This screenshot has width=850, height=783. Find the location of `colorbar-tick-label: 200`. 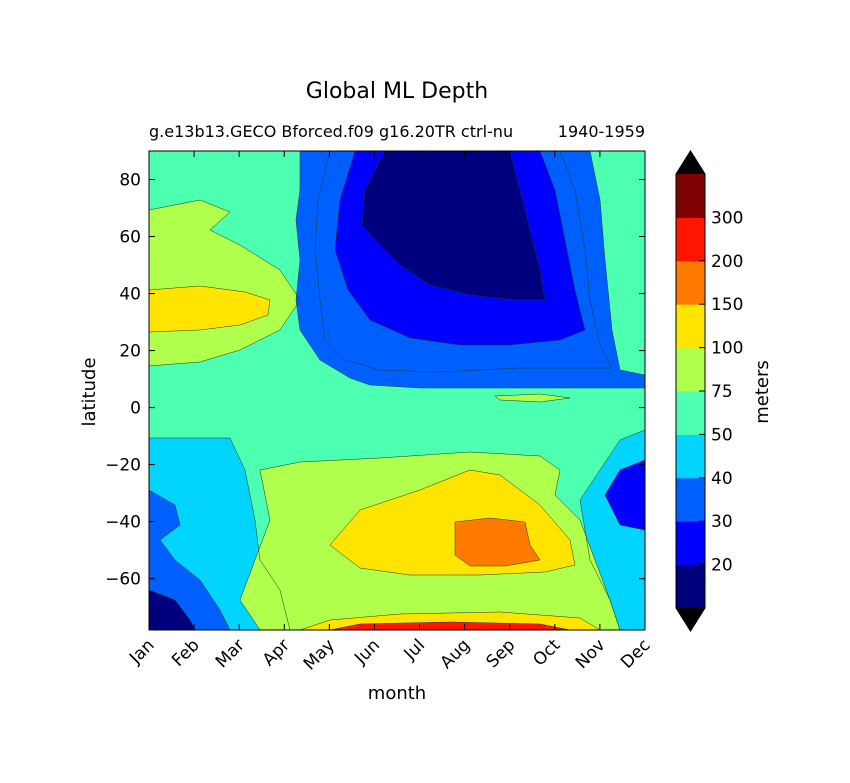

colorbar-tick-label: 200 is located at coordinates (727, 262).